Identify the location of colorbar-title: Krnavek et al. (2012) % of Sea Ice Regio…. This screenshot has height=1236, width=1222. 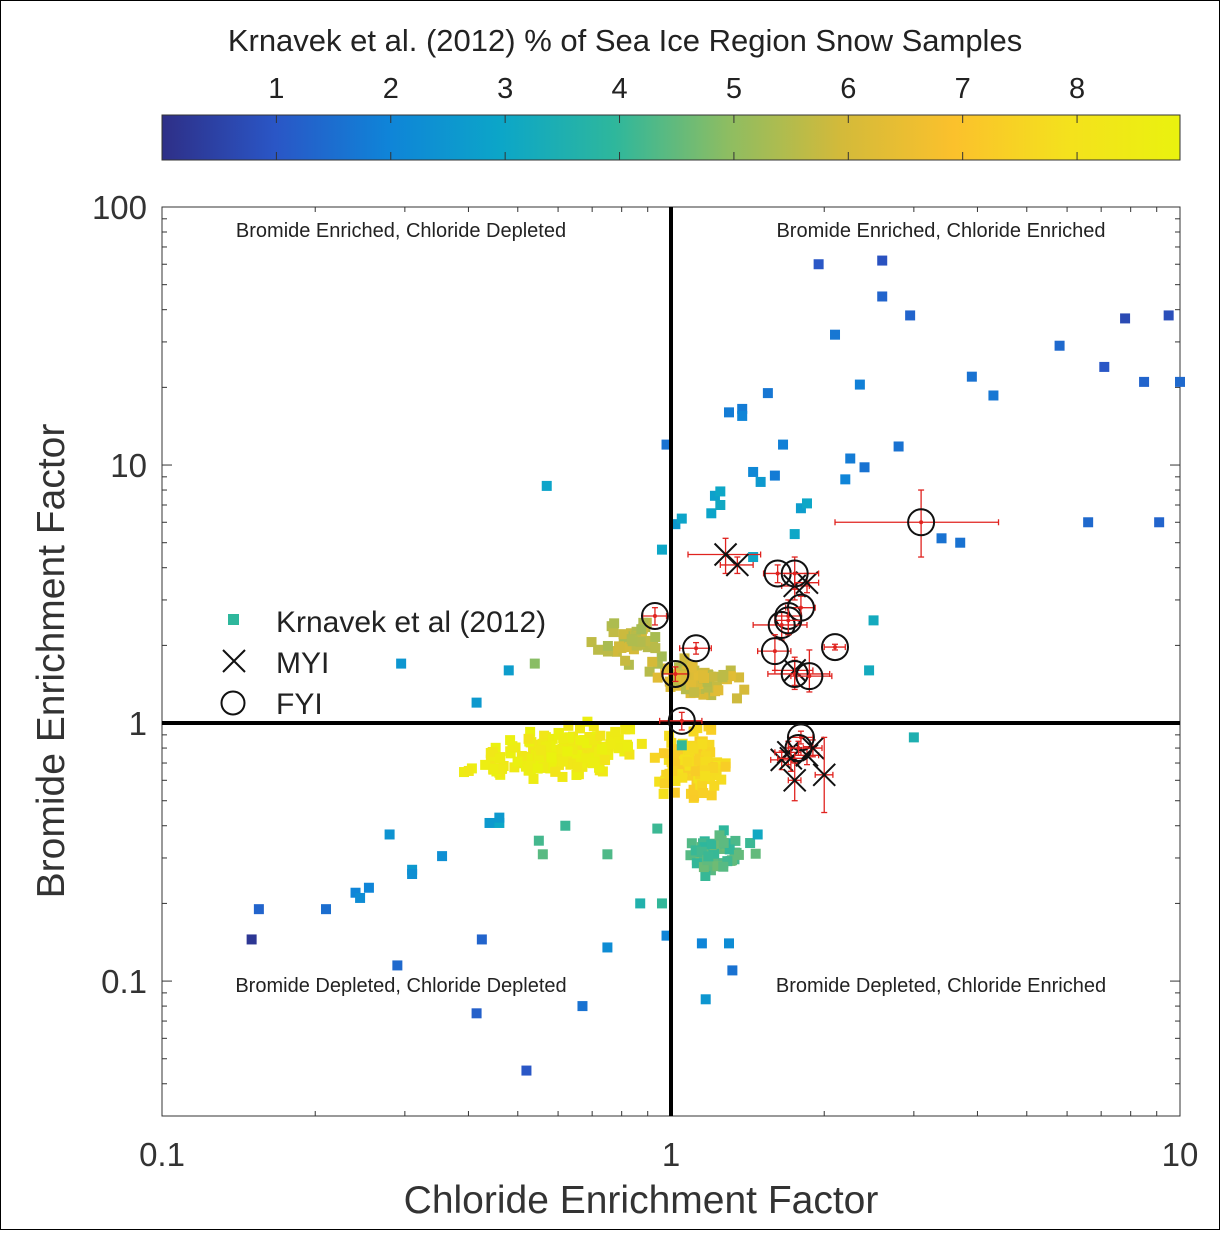
(625, 40).